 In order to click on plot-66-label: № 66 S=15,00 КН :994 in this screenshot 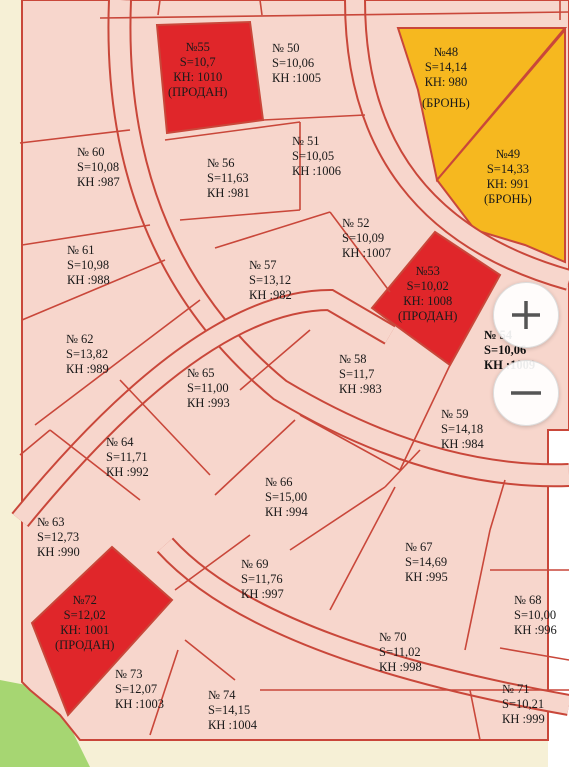, I will do `click(286, 497)`.